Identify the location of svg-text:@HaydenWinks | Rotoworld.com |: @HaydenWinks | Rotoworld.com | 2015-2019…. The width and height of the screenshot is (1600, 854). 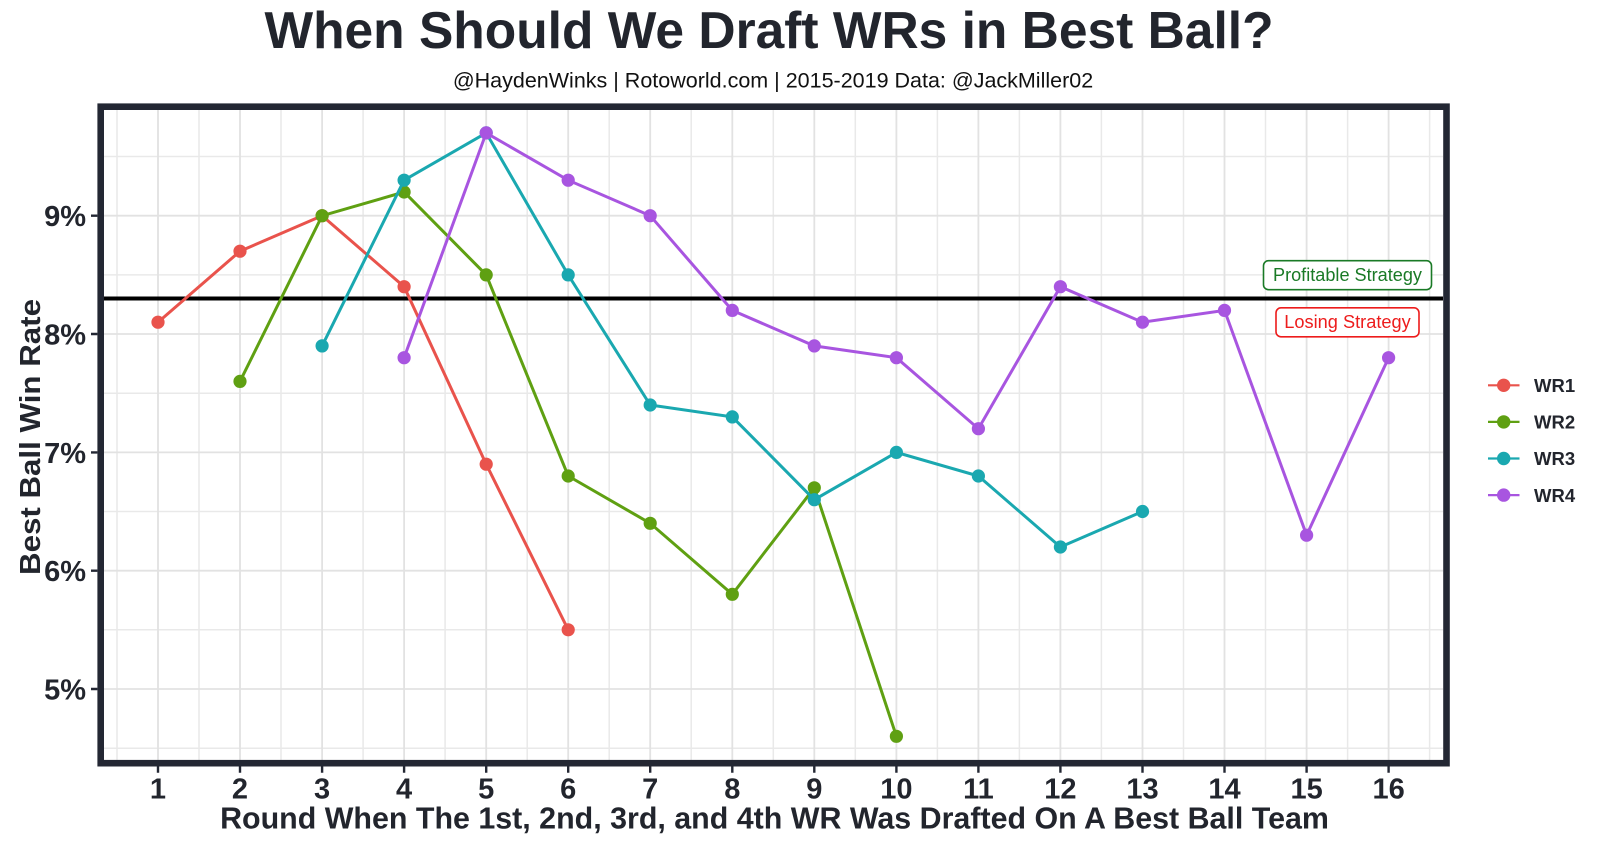
(773, 81).